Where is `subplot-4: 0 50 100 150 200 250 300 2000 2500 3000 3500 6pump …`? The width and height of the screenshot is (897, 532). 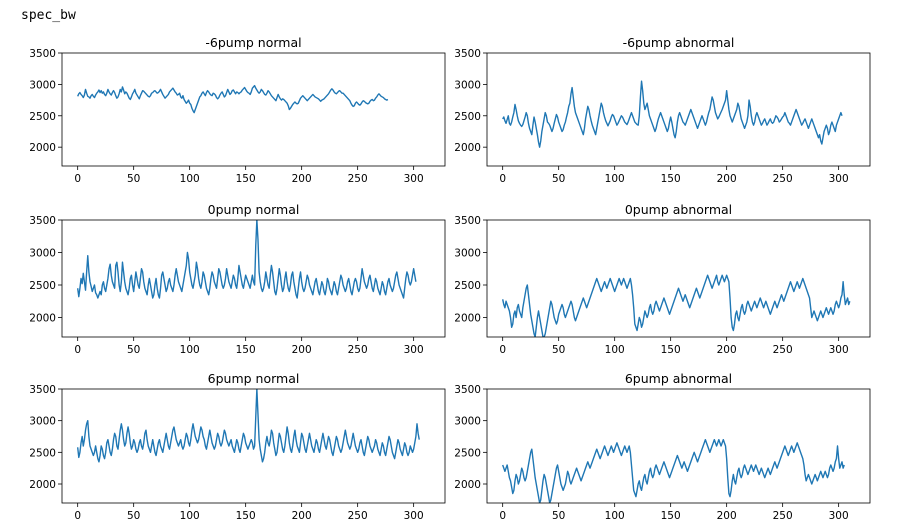 subplot-4: 0 50 100 150 200 250 300 2000 2500 3000 3500 6pump … is located at coordinates (237, 446).